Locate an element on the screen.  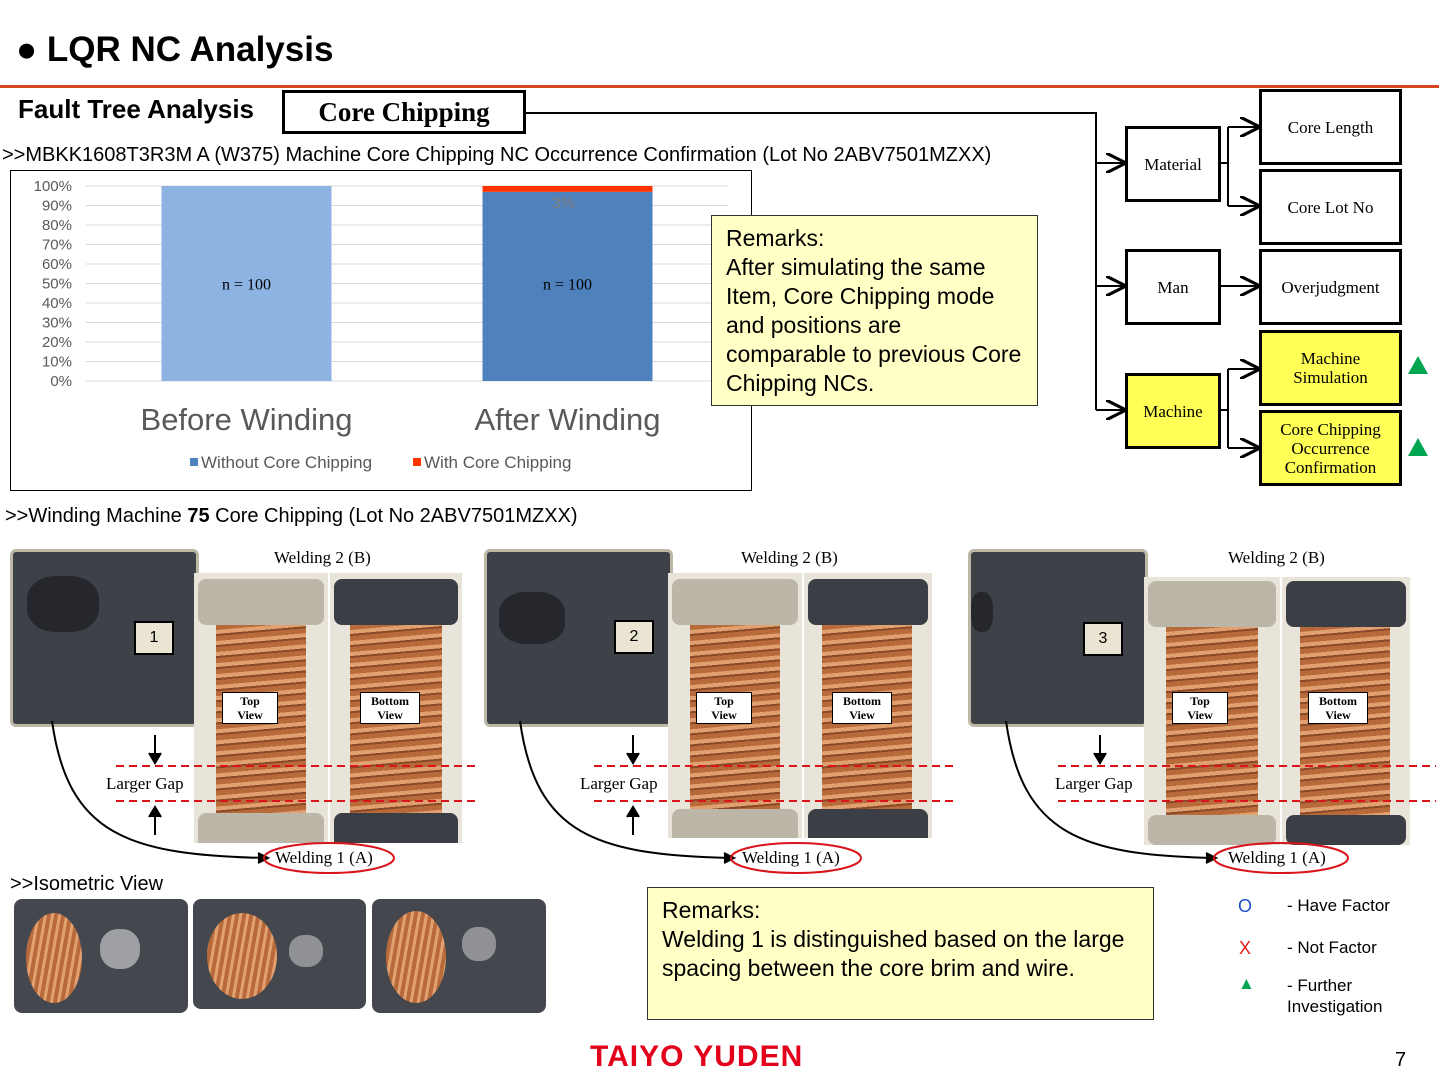
fta-root-core-chipping: Core Chipping is located at coordinates (404, 112).